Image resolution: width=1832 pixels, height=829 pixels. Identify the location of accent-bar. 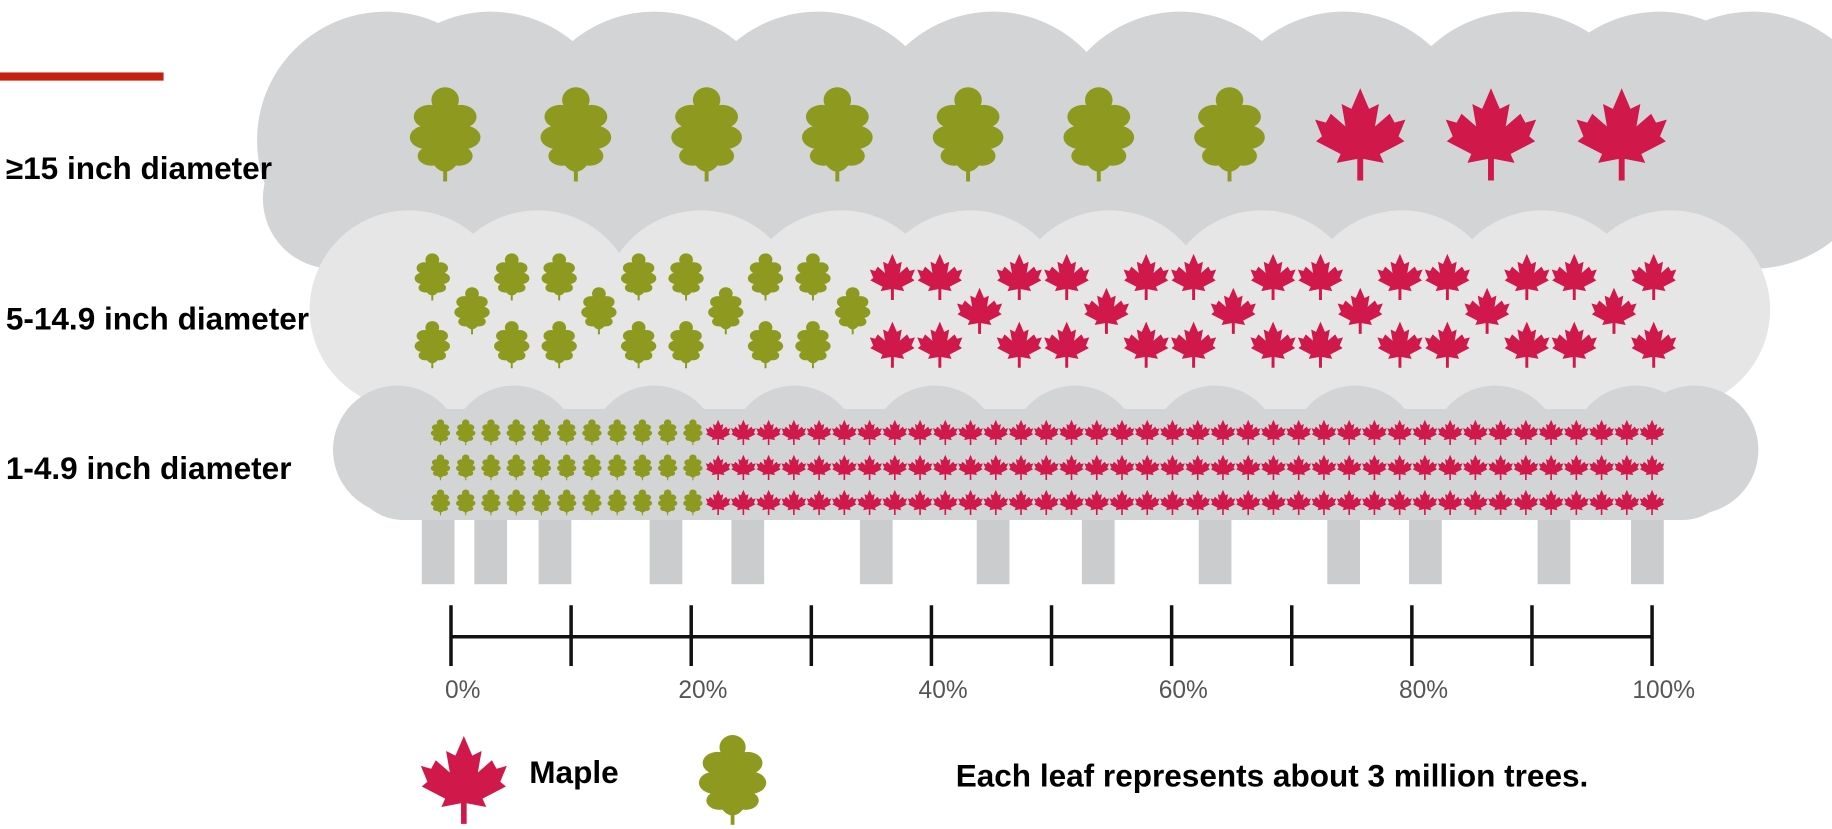
(82, 76).